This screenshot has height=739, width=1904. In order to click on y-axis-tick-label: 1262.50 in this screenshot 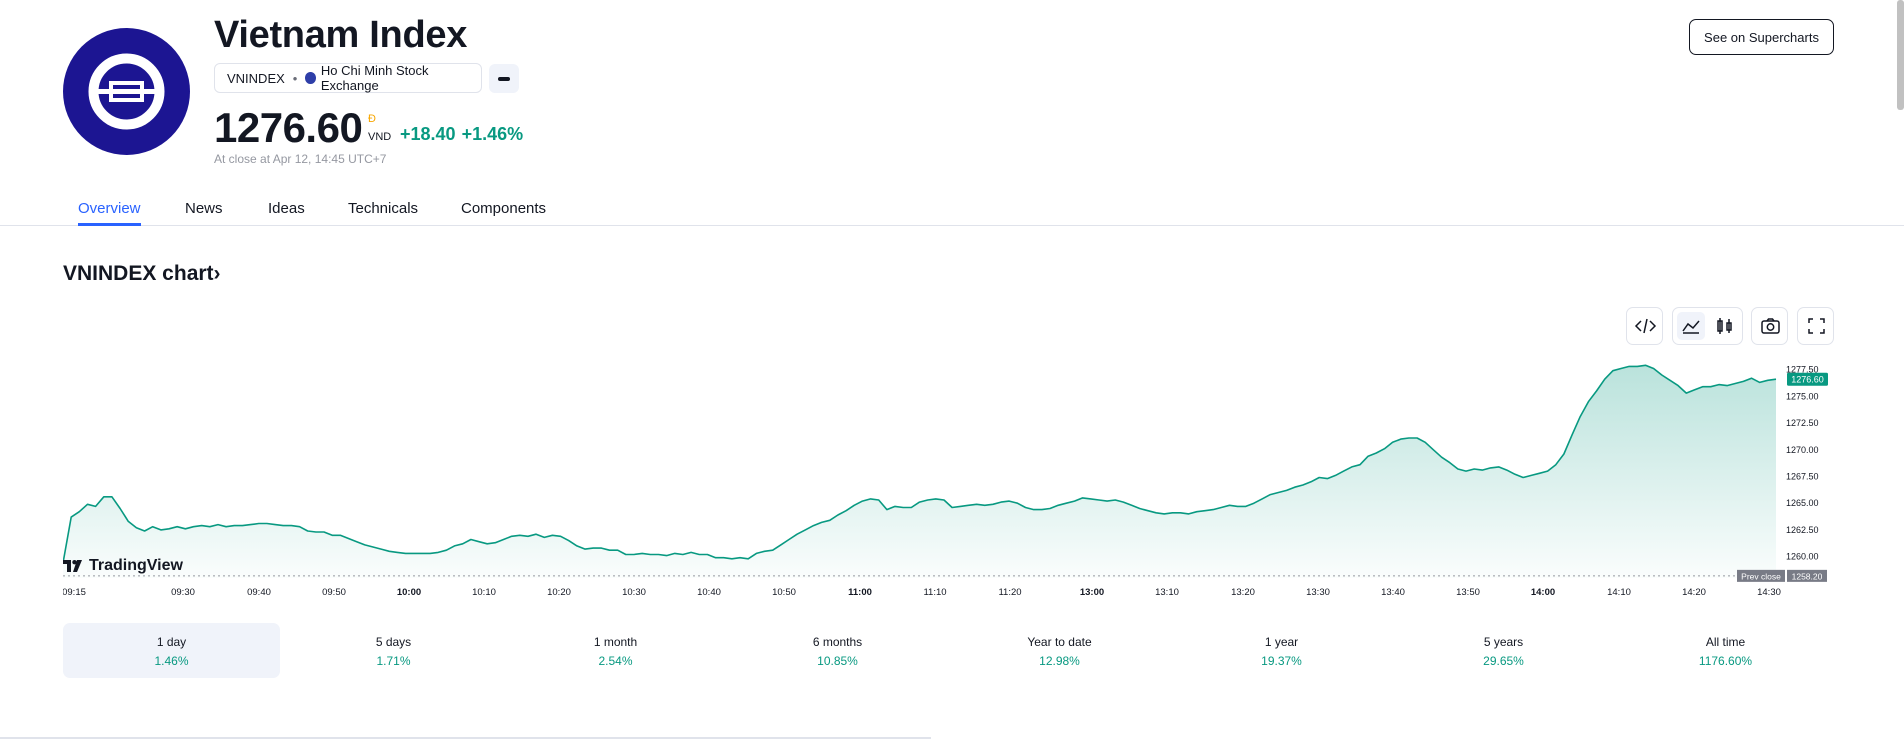, I will do `click(1802, 530)`.